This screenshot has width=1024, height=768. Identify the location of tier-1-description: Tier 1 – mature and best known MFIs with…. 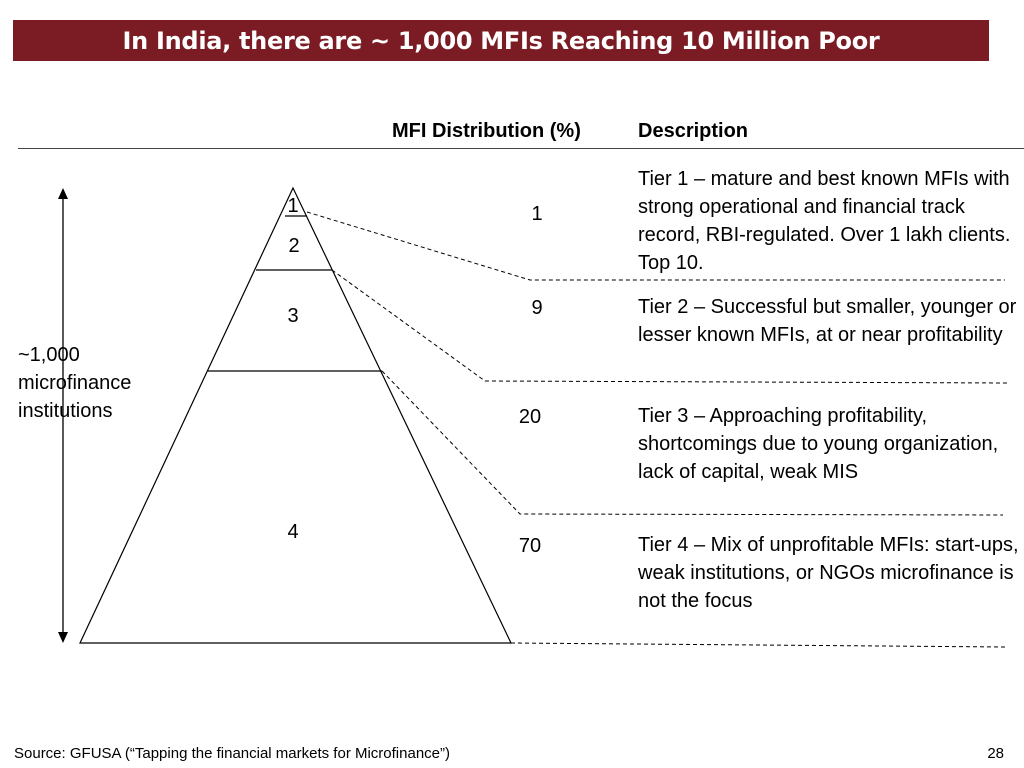
(824, 221).